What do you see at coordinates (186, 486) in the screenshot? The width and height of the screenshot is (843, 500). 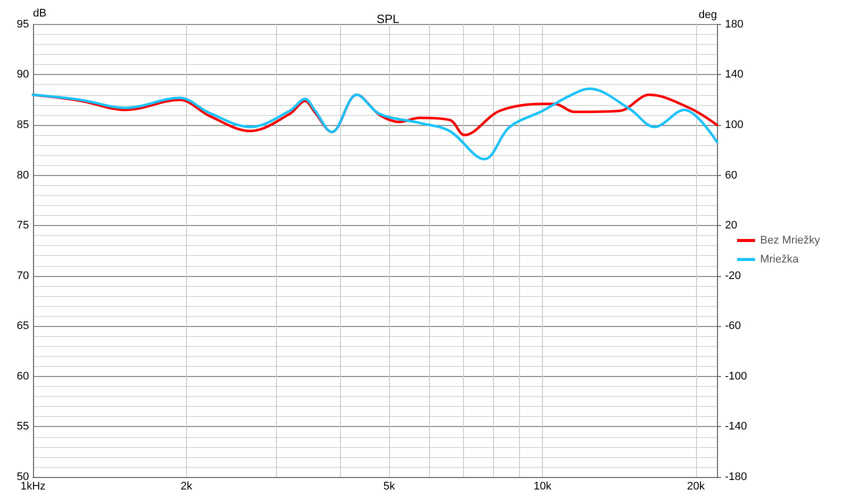 I see `x-tick-label: 2k` at bounding box center [186, 486].